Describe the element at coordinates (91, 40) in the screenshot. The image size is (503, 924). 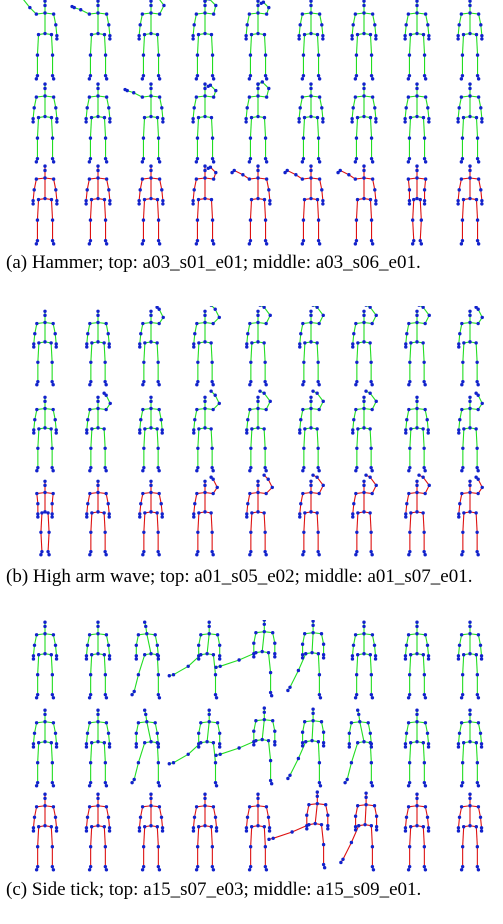
I see `skeleton-a-r0-c1` at that location.